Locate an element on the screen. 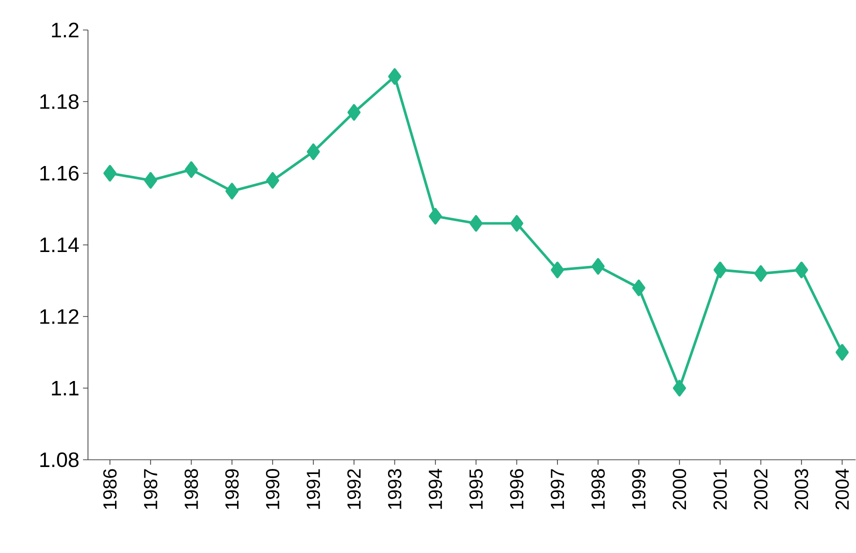 The image size is (856, 553). y-tick-label: 1.14 is located at coordinates (59, 245).